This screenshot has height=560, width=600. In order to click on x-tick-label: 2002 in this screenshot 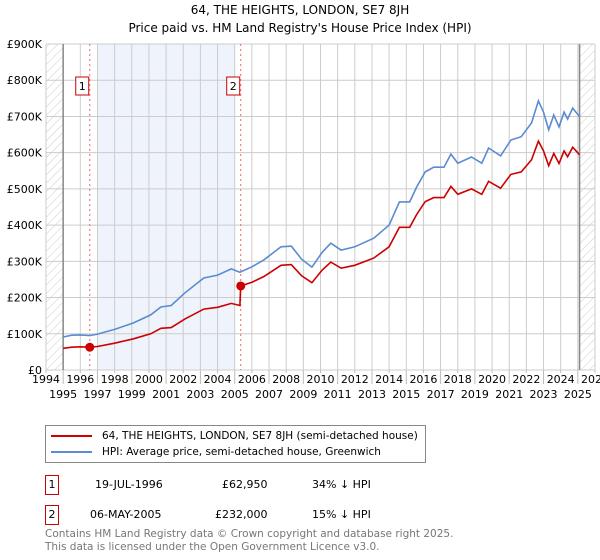, I will do `click(183, 379)`.